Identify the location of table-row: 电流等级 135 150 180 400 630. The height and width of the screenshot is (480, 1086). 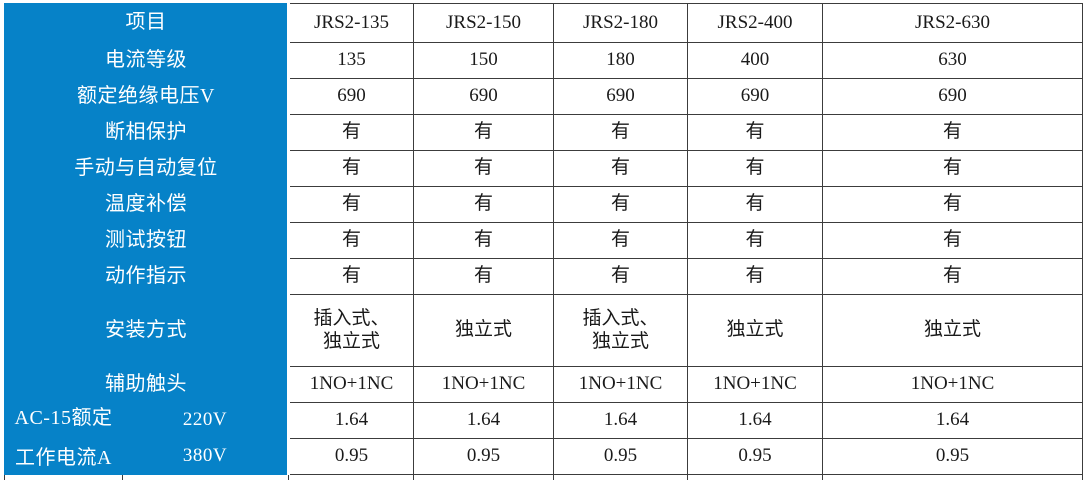
(544, 61).